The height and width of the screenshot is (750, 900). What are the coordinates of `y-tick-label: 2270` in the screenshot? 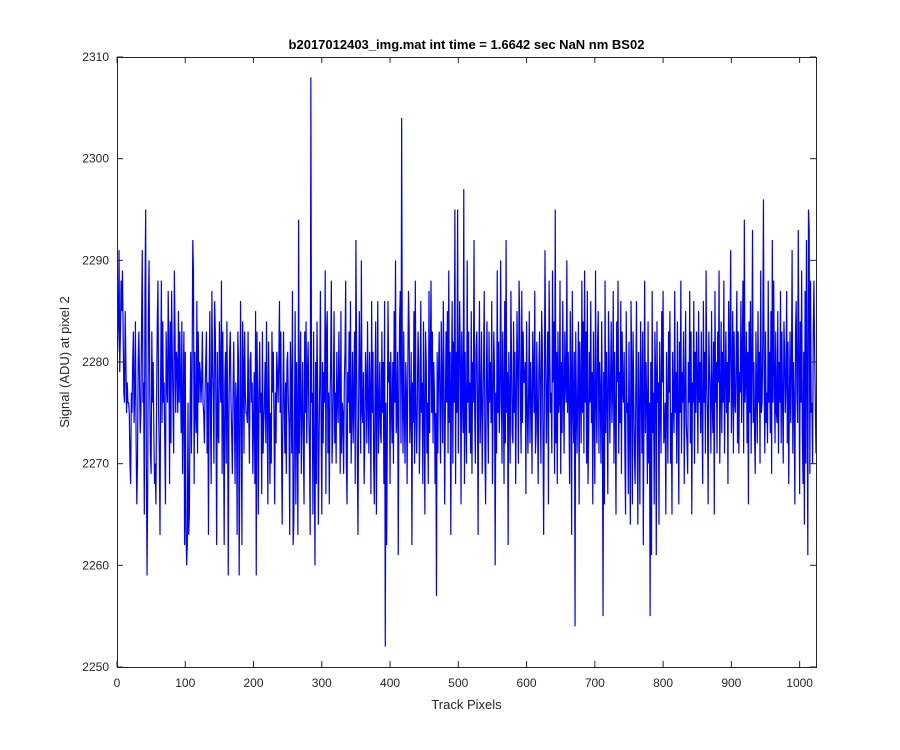 It's located at (95, 464).